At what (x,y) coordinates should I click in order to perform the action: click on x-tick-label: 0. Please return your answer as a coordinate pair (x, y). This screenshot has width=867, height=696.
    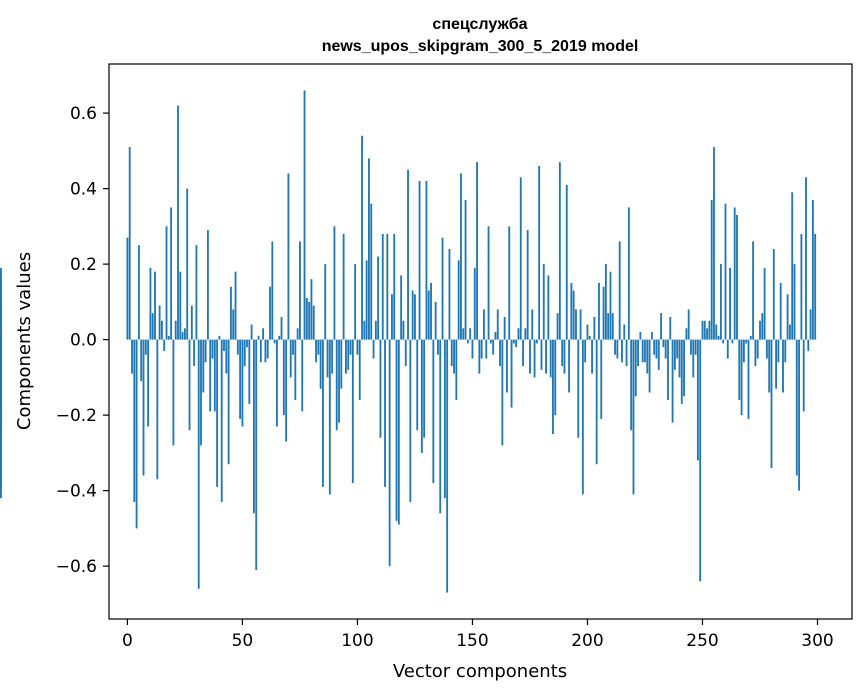
    Looking at the image, I should click on (127, 641).